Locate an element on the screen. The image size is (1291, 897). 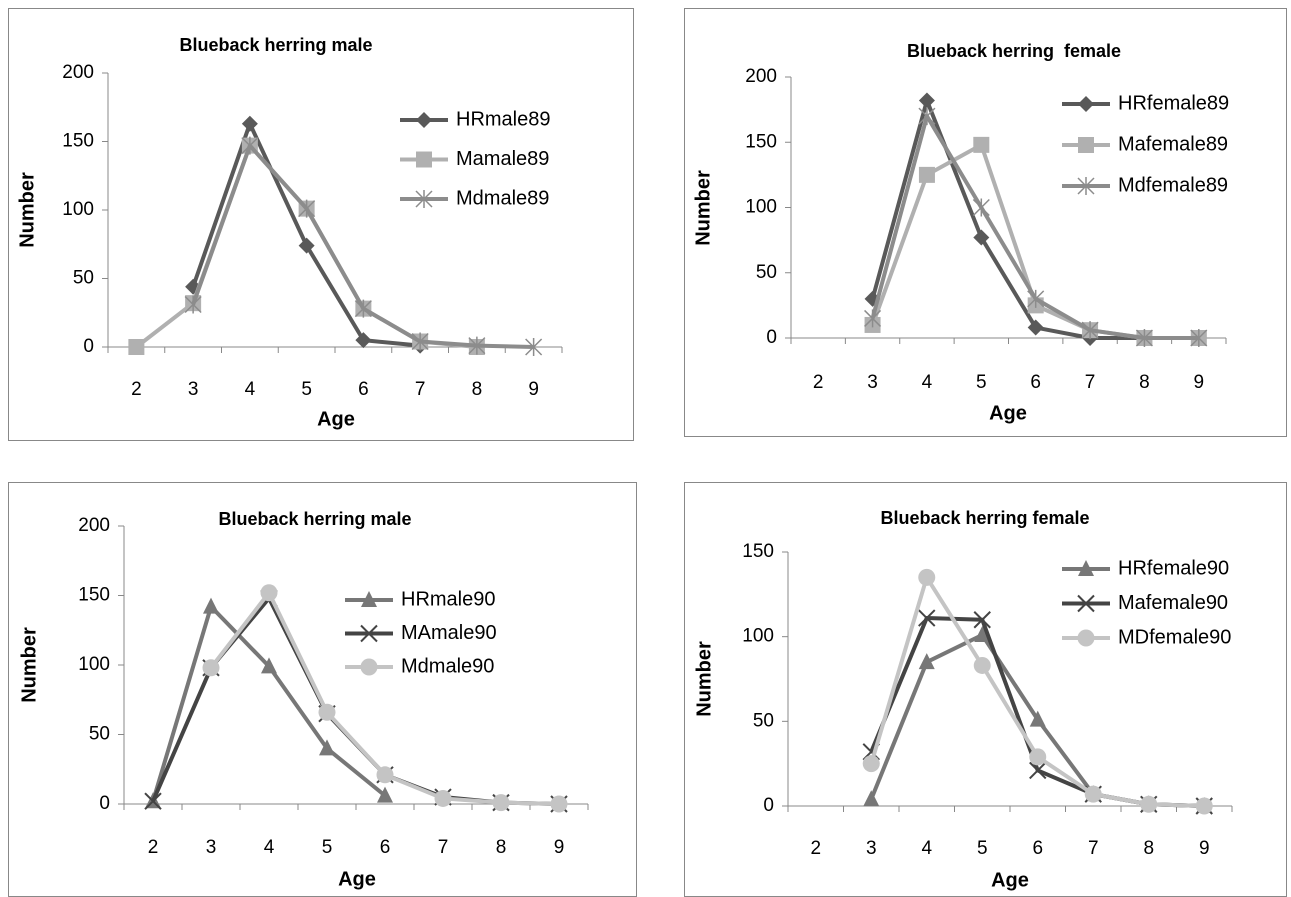
x-tick-label: 3 is located at coordinates (211, 847).